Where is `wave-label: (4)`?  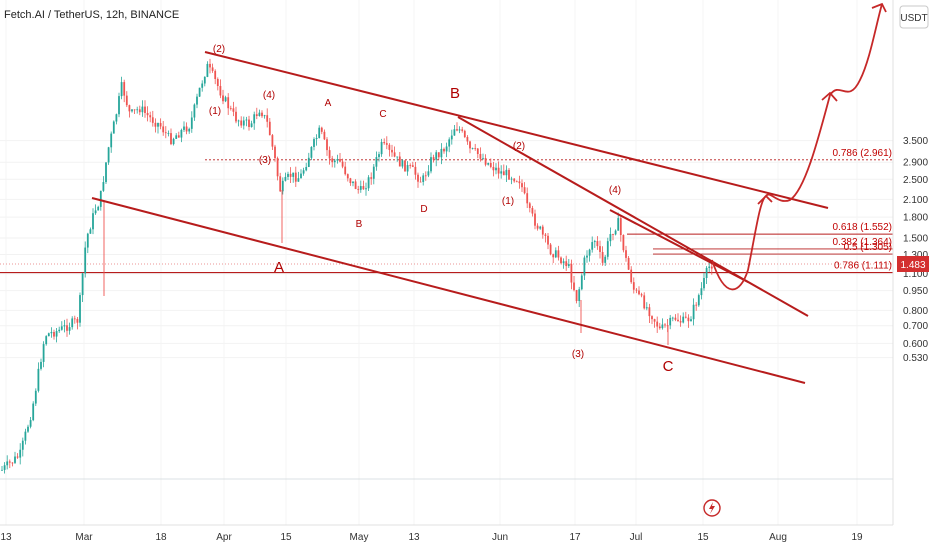
wave-label: (4) is located at coordinates (269, 95).